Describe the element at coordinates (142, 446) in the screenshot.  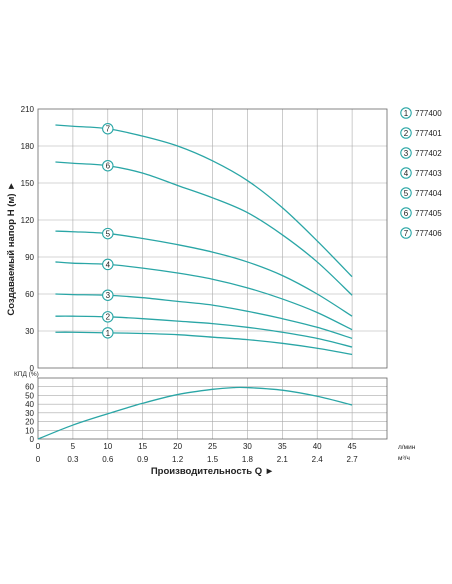
I see `flow-lpm-tick-label: 15` at that location.